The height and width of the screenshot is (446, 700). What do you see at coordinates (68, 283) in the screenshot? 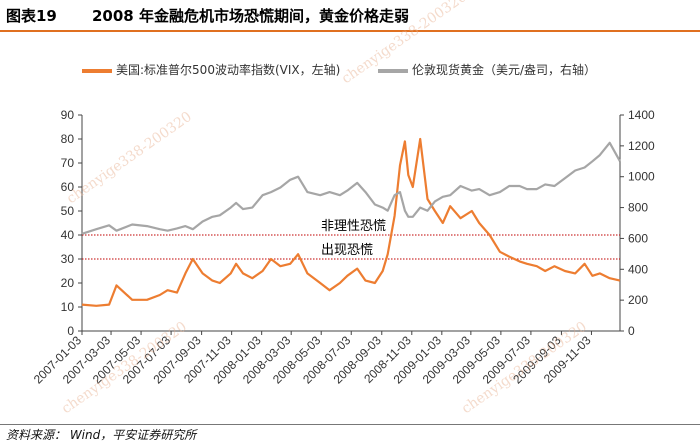
I see `left-tick-label: 20` at bounding box center [68, 283].